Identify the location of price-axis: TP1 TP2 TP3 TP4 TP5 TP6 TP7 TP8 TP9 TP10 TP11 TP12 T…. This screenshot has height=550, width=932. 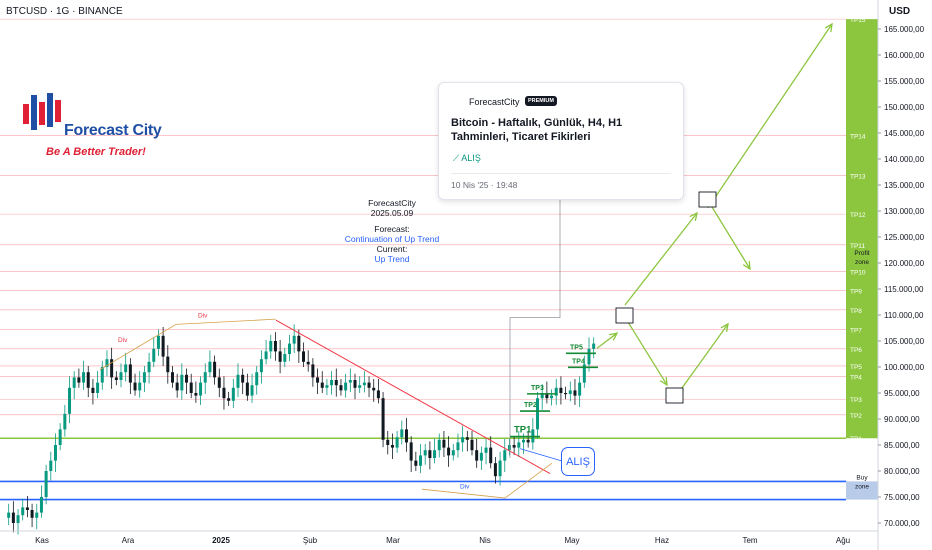
(885, 275).